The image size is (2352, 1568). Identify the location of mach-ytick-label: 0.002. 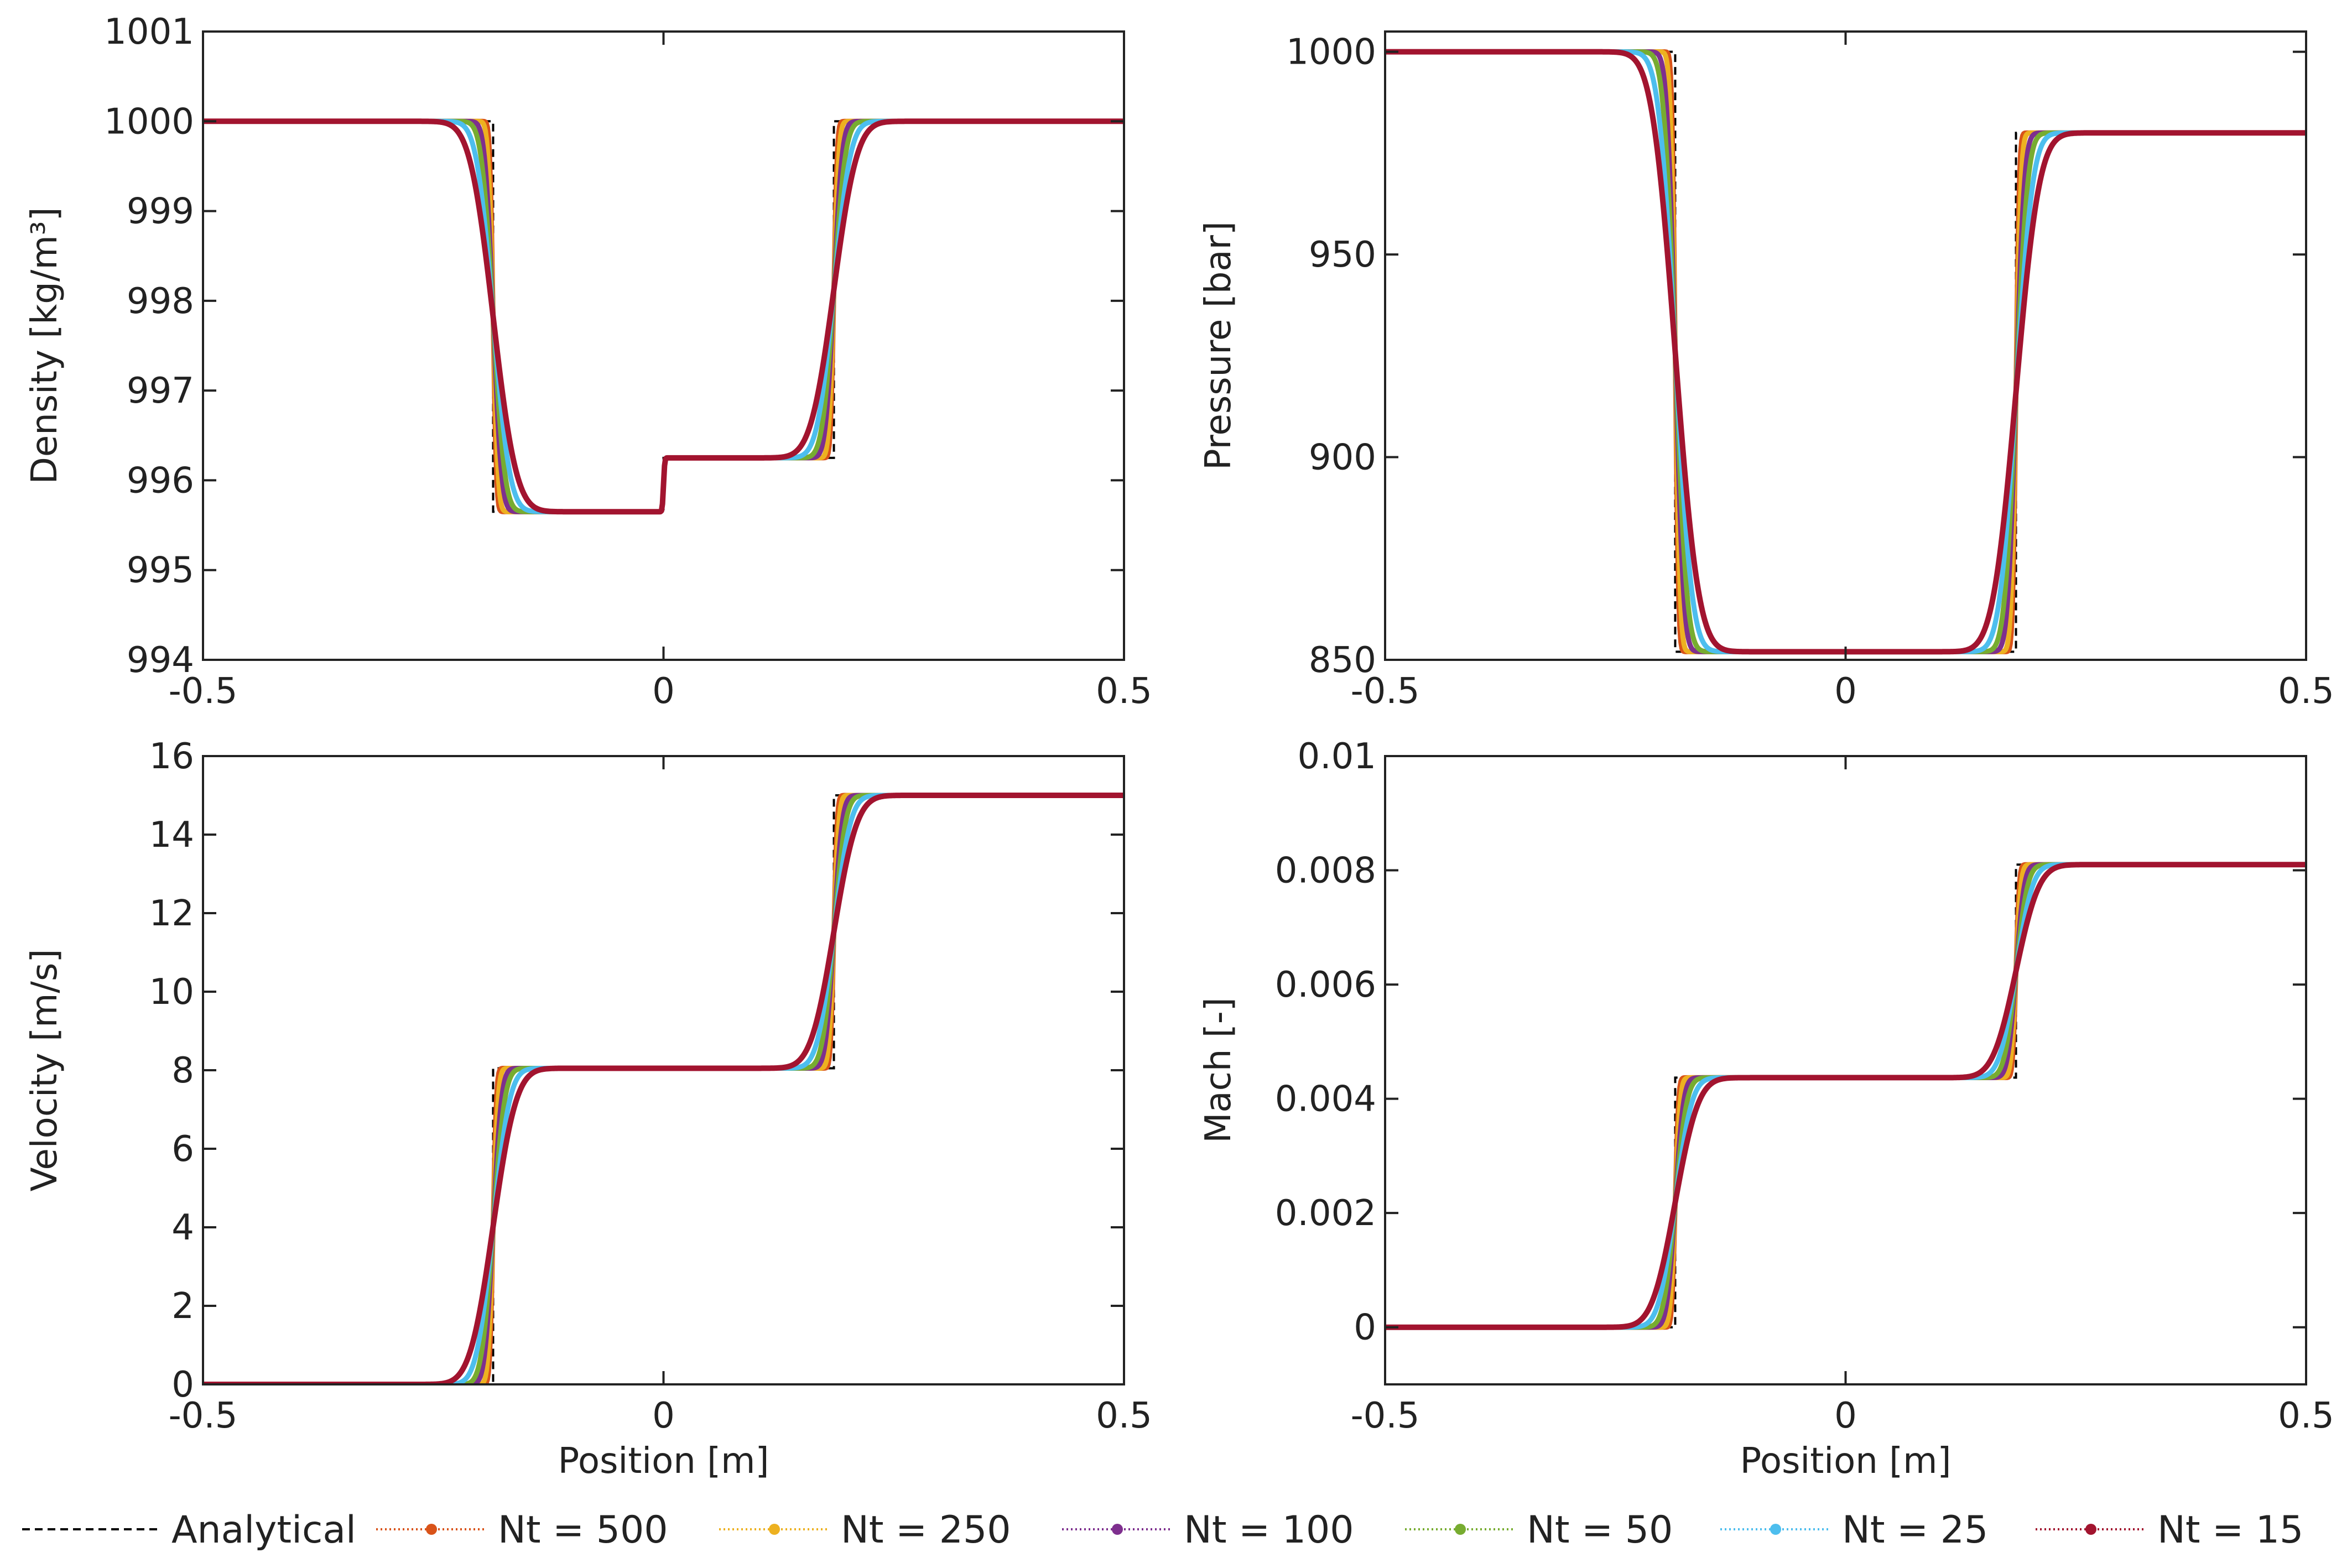
(1325, 1213).